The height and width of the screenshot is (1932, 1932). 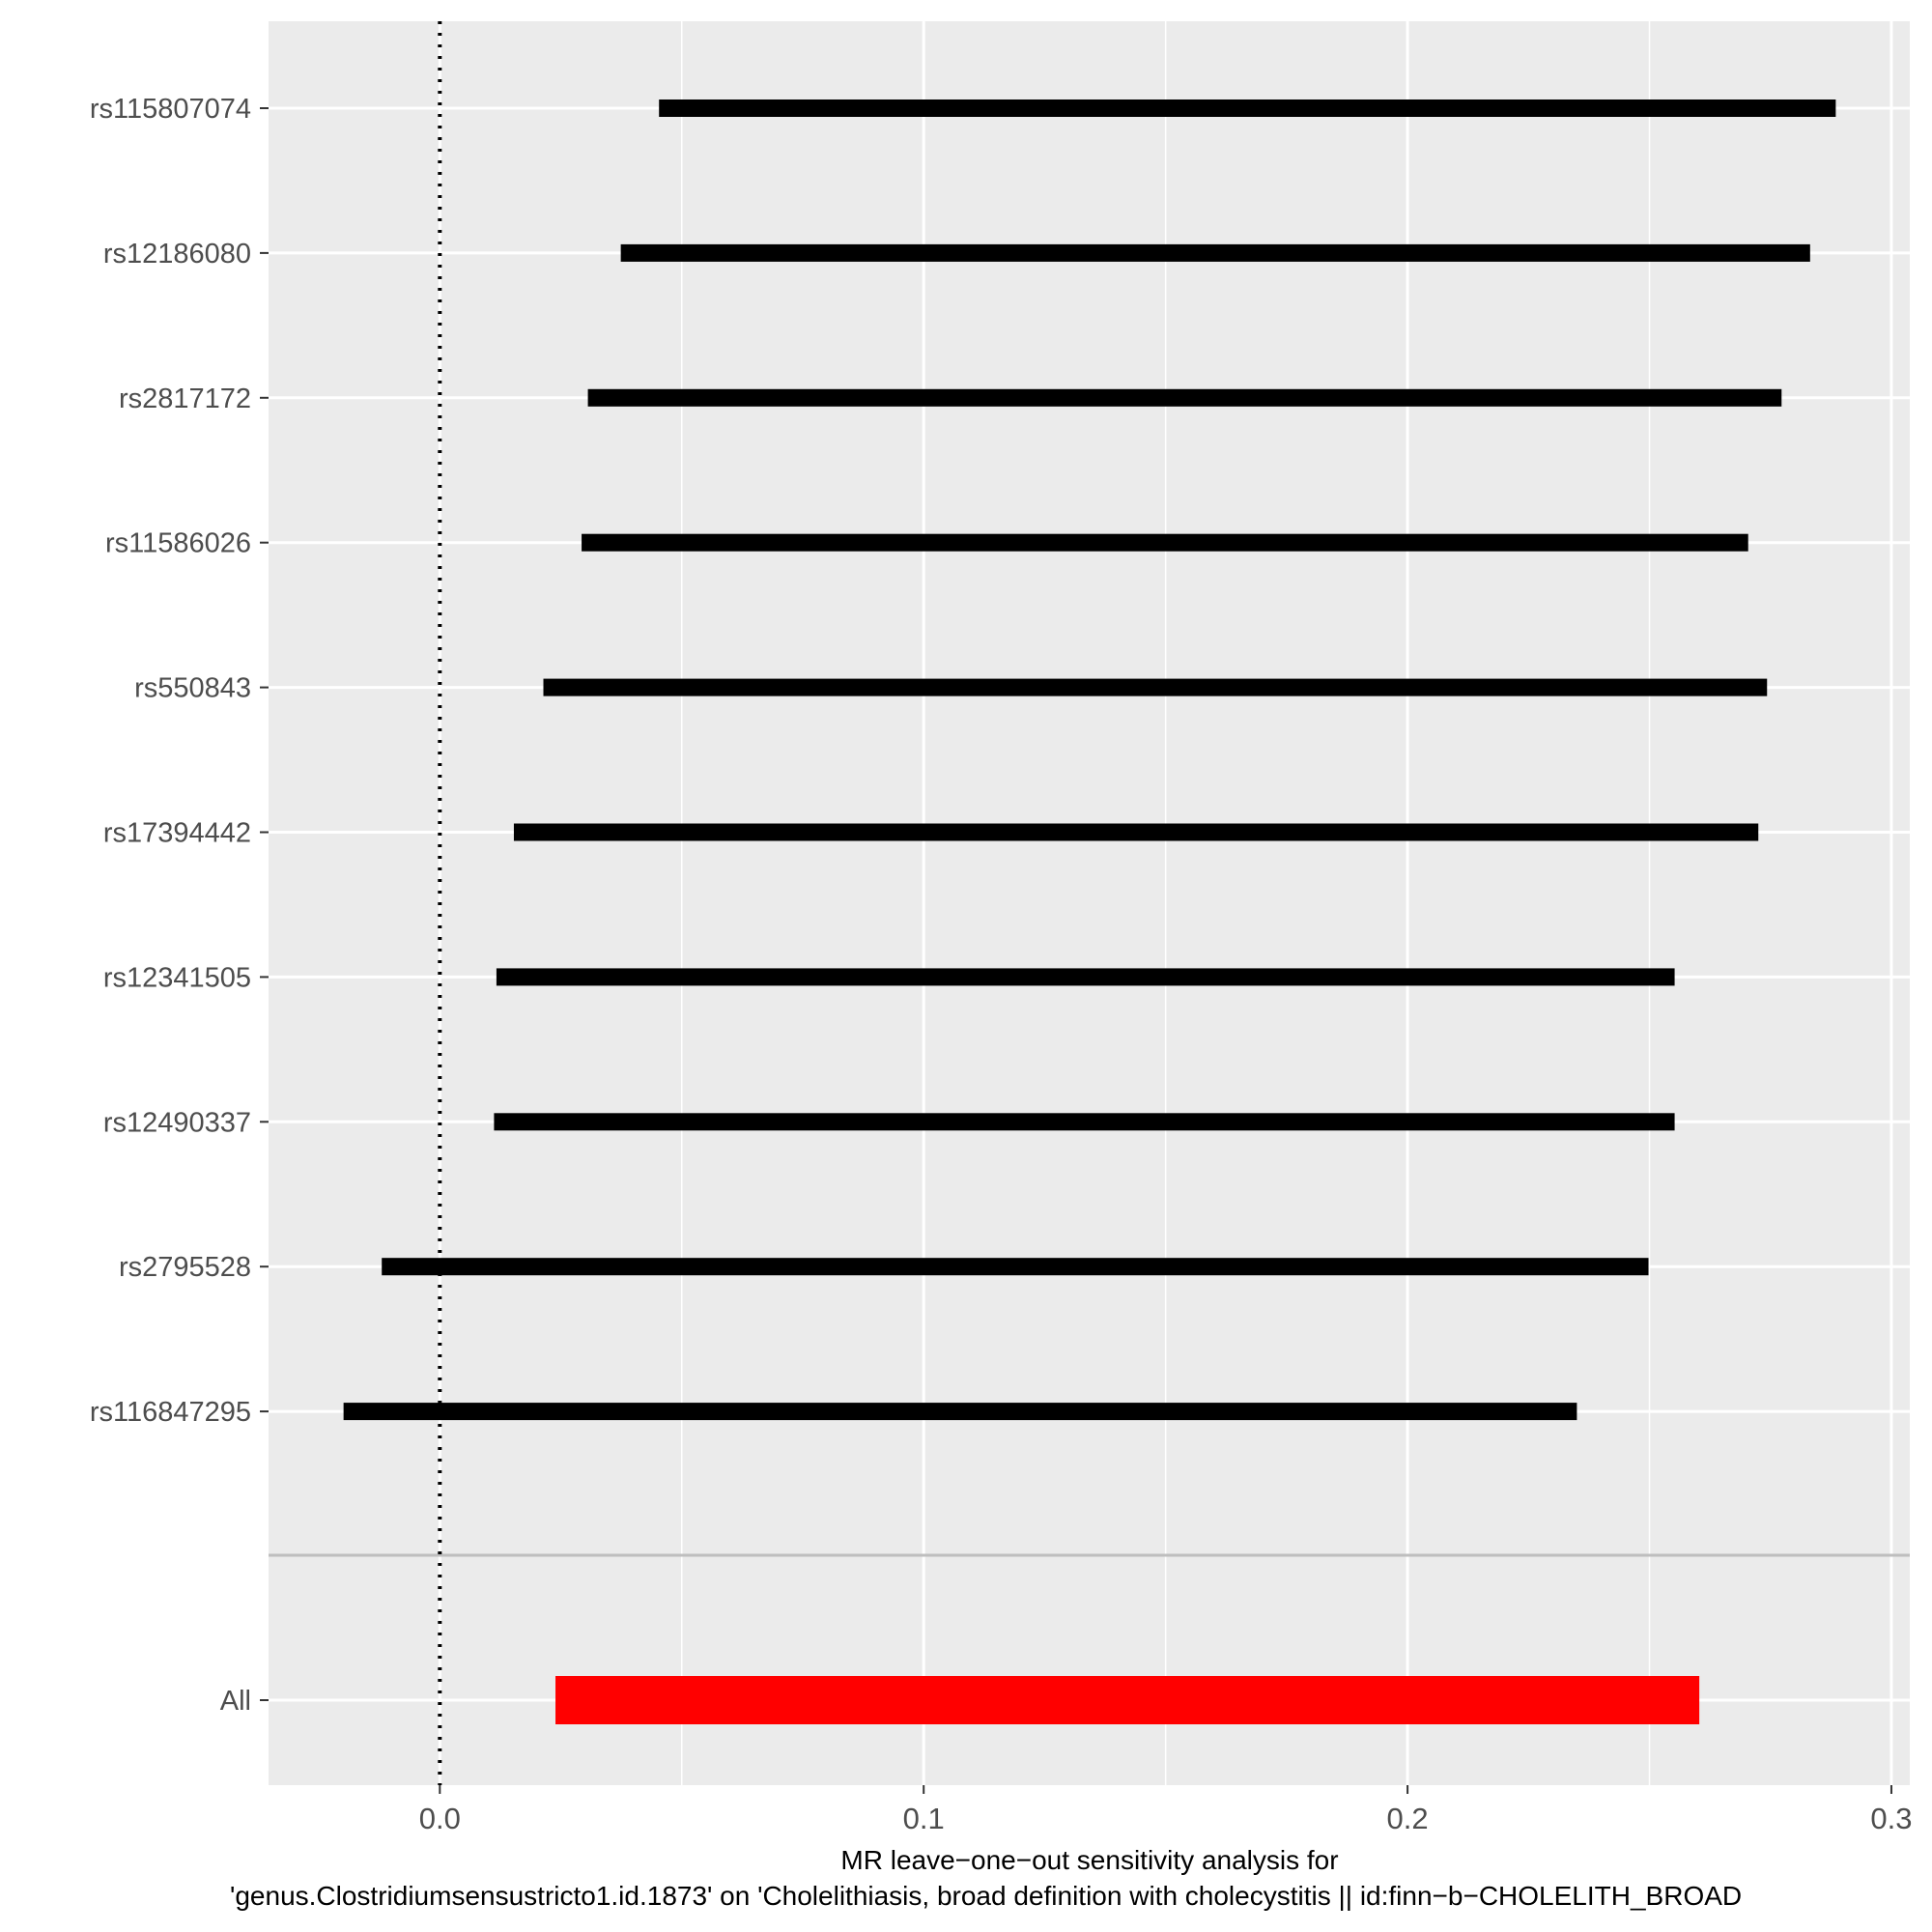 What do you see at coordinates (185, 399) in the screenshot?
I see `y-tick-label: rs2817172` at bounding box center [185, 399].